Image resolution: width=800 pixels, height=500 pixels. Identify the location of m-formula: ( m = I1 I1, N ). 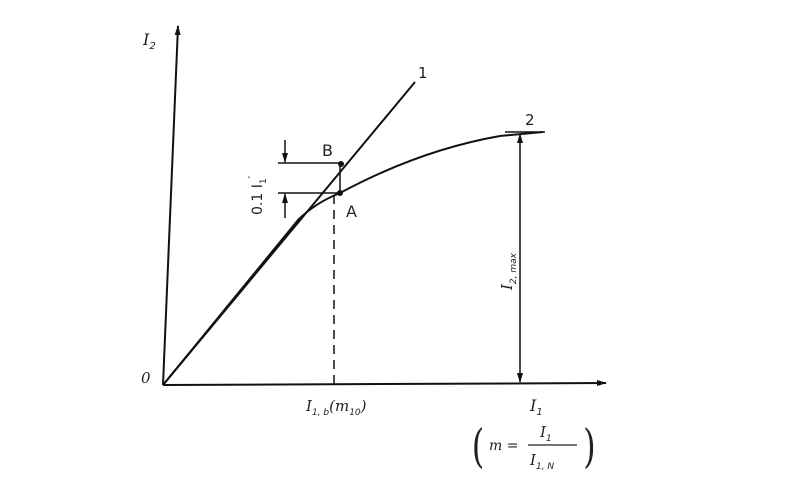
(534, 446).